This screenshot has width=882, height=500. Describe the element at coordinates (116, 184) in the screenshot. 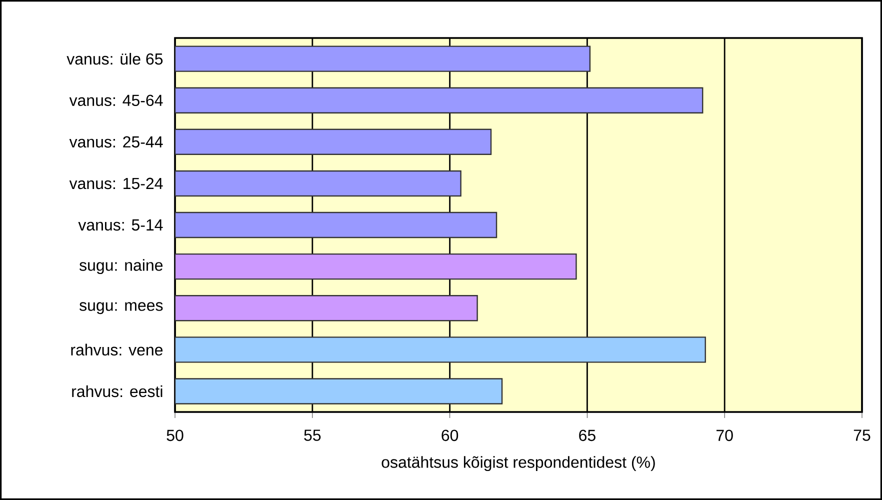

I see `y-tick-label: vanus: 15-24` at that location.